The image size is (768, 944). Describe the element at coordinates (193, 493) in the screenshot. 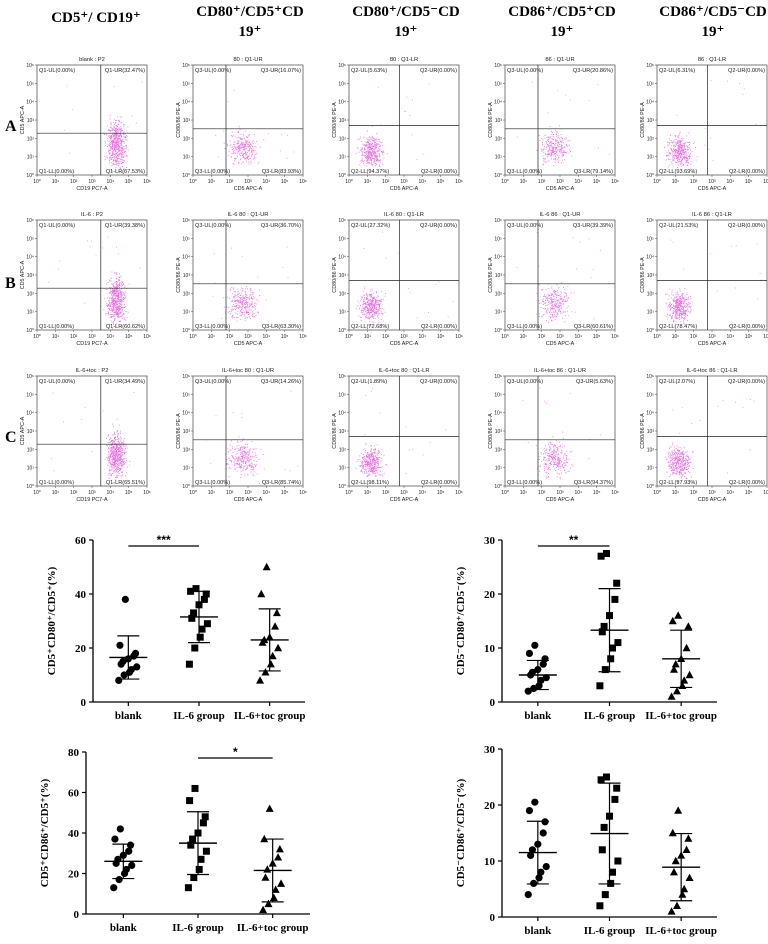

I see `x-tick-label: 10⁰` at that location.